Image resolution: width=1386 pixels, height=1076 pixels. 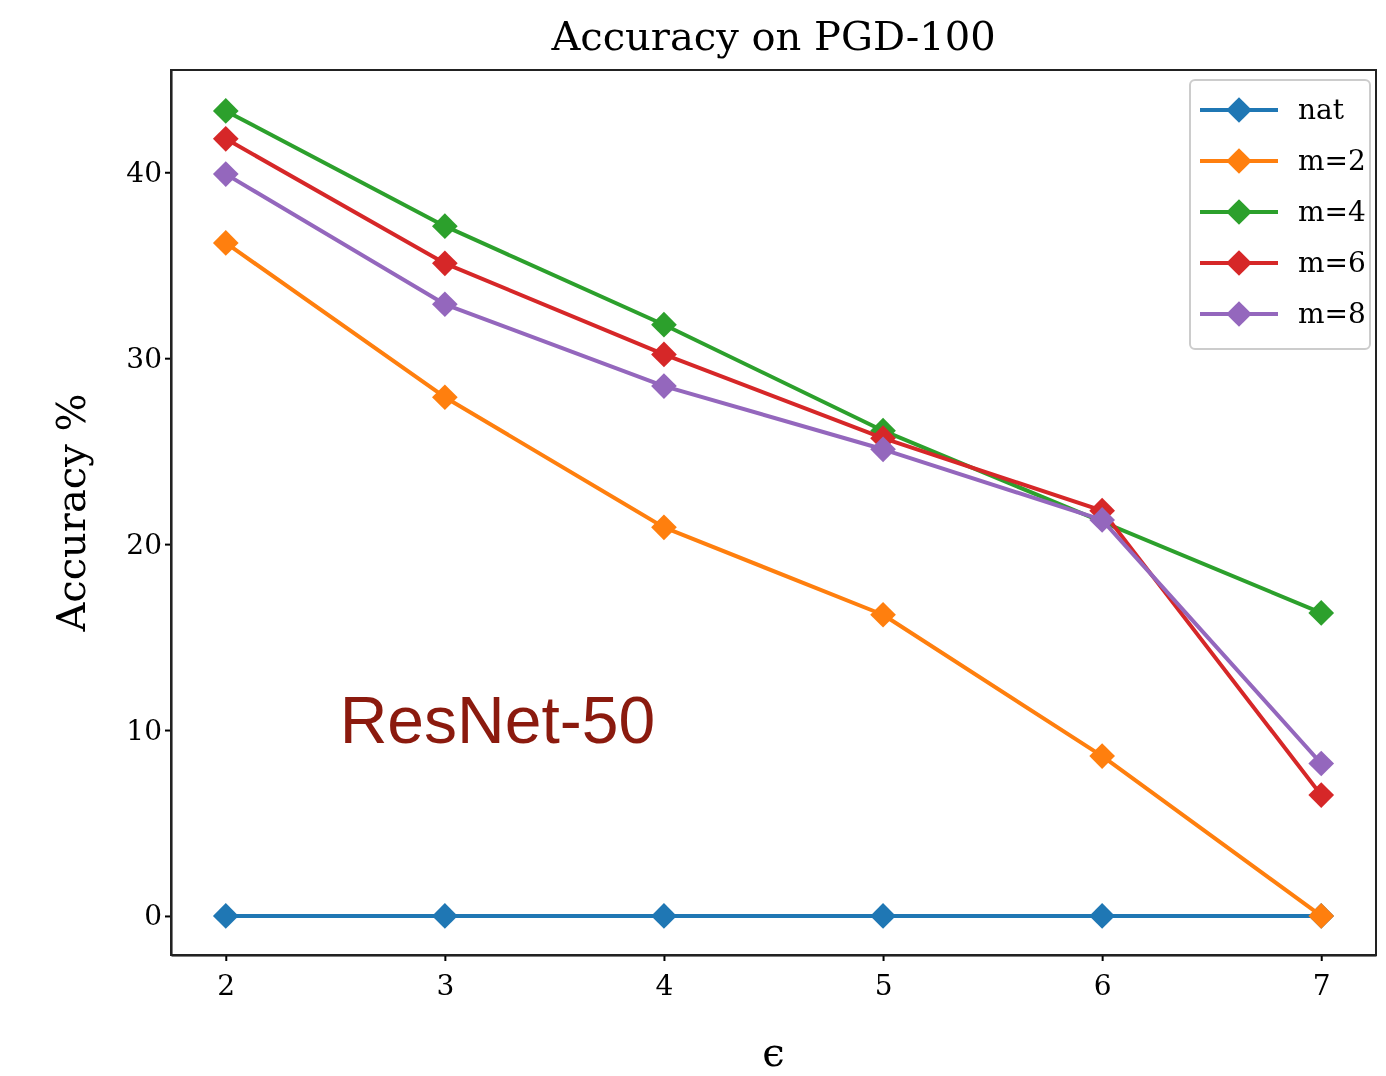 What do you see at coordinates (144, 358) in the screenshot?
I see `y-tick-label: 30` at bounding box center [144, 358].